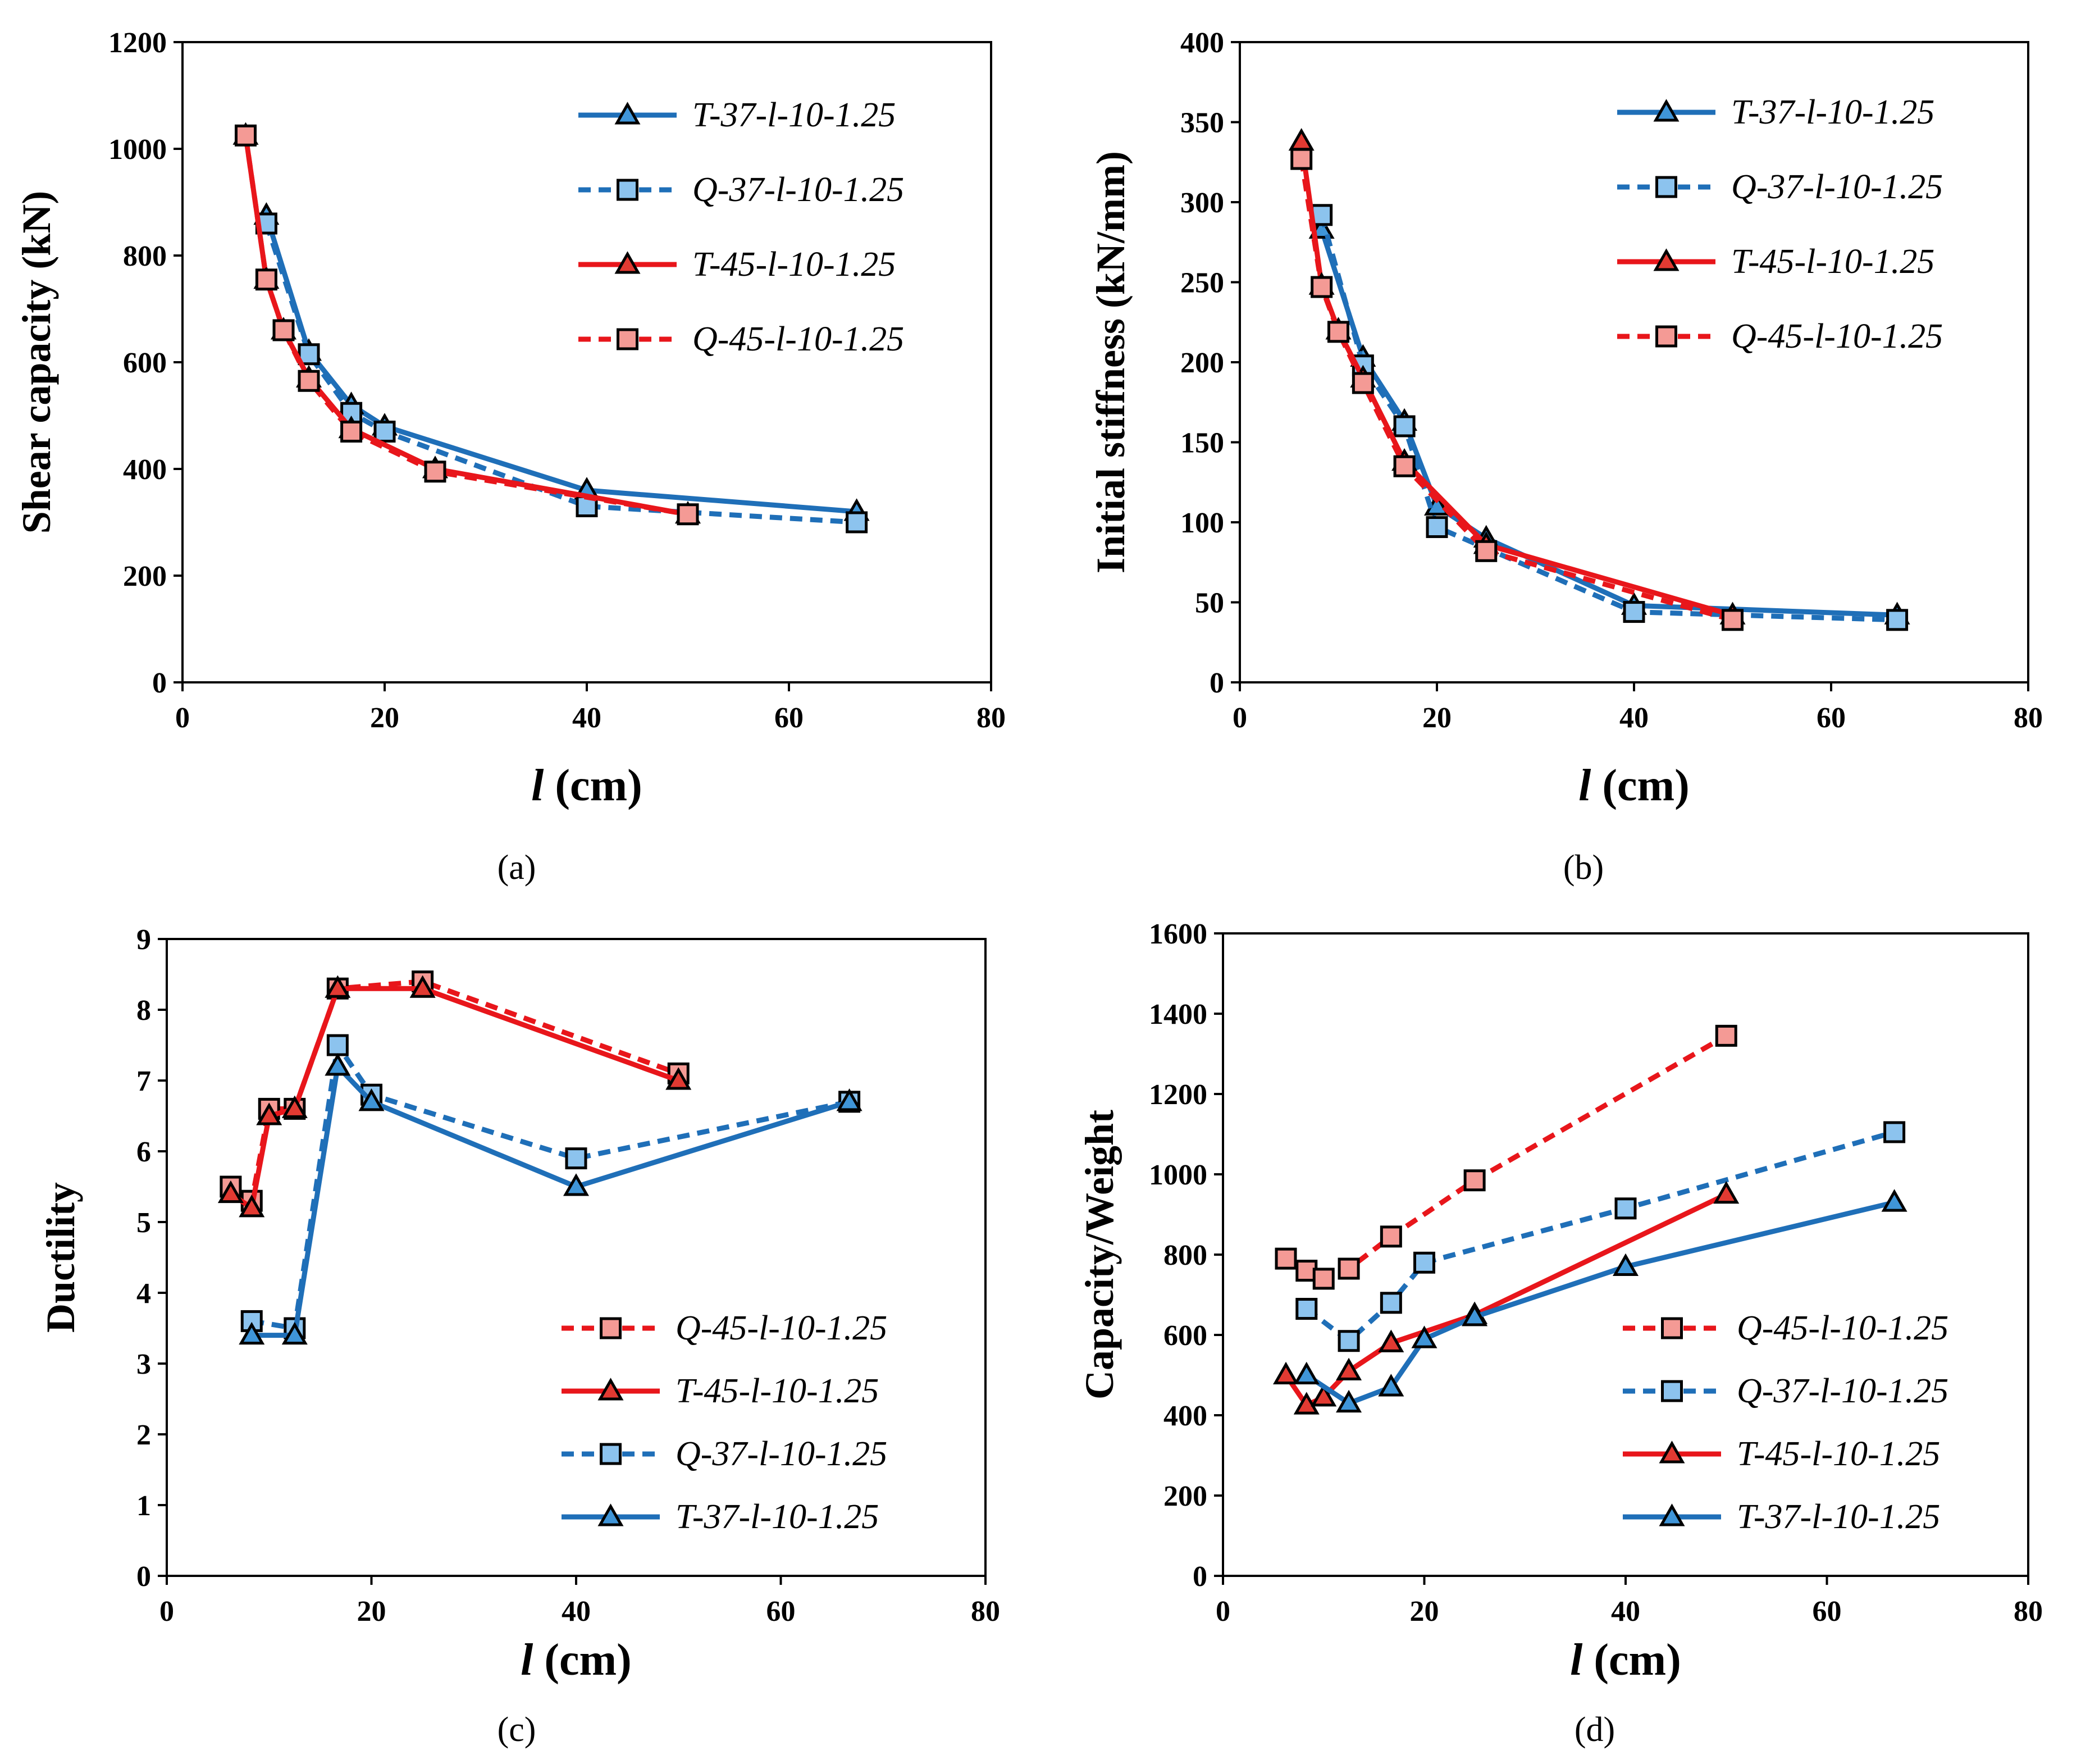 This screenshot has height=1764, width=2081. I want to click on y-tick-label: 100, so click(1202, 523).